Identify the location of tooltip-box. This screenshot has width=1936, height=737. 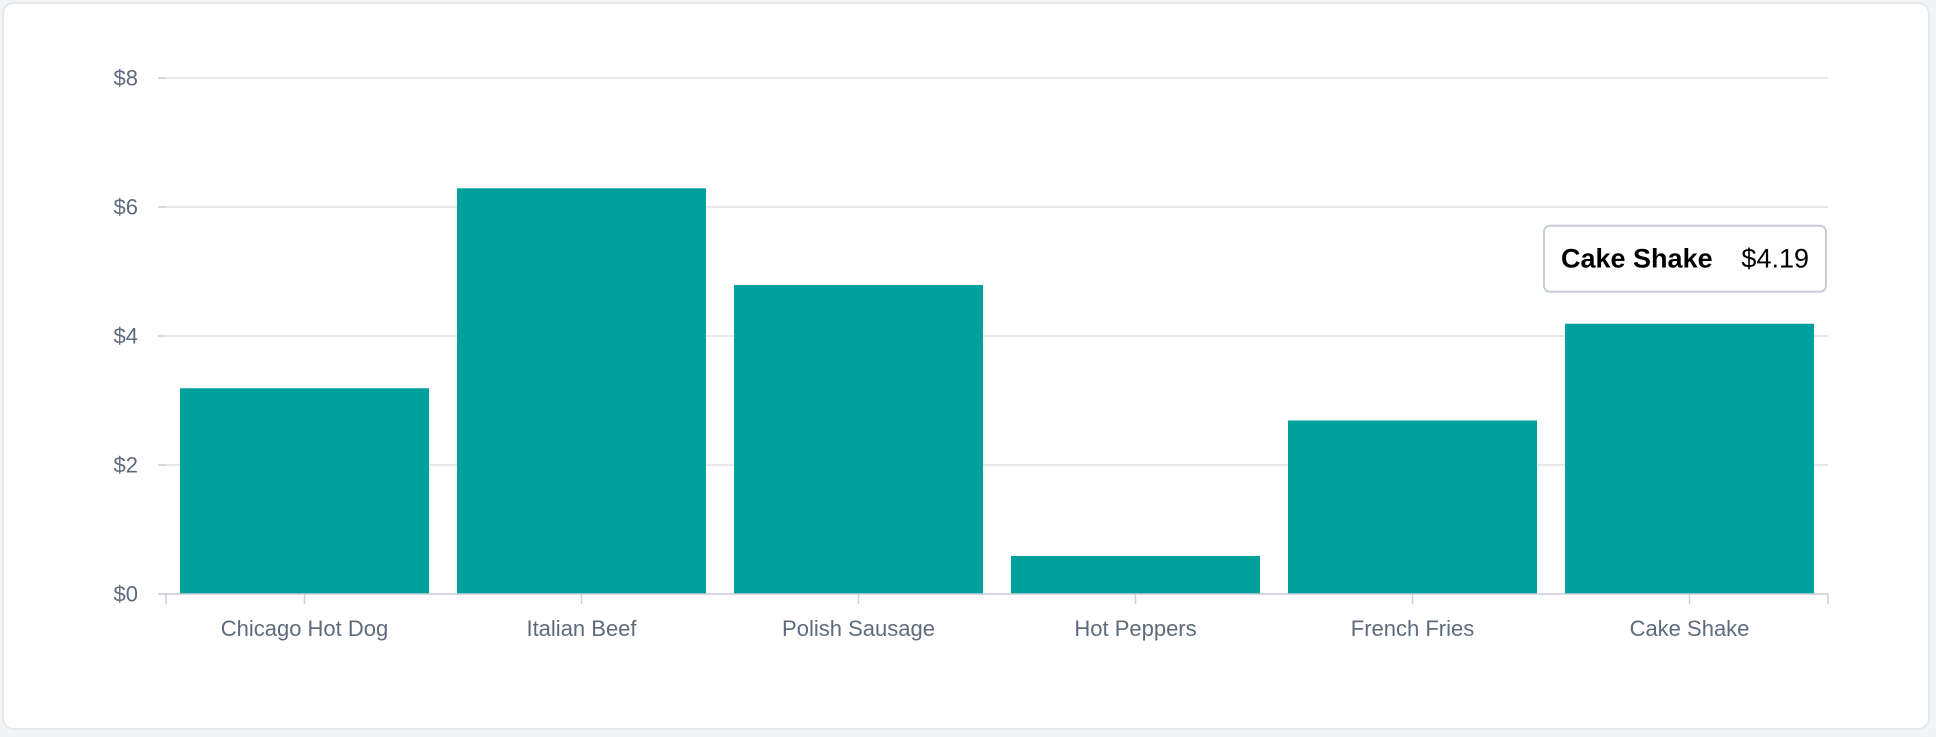
(1685, 258).